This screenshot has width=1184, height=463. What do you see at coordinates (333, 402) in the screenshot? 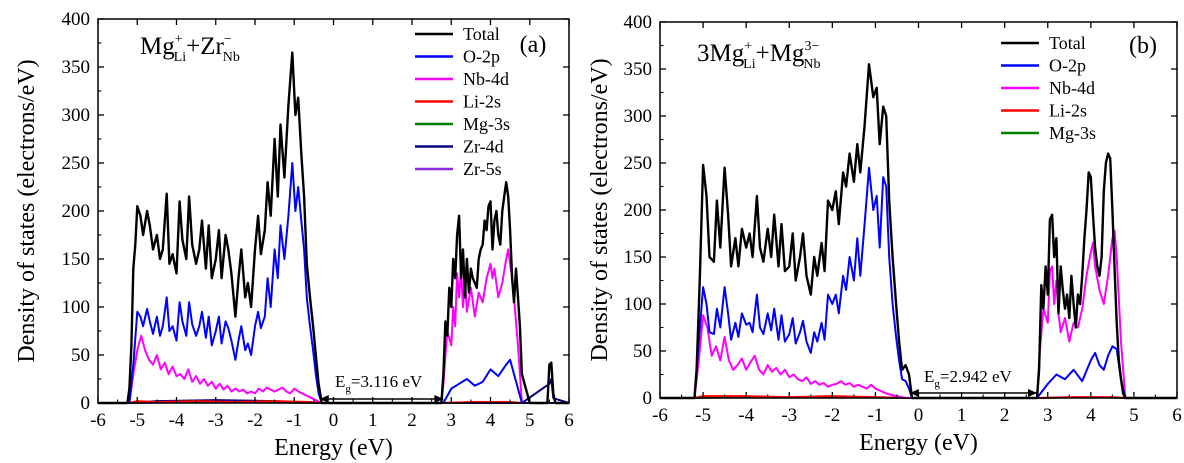
I see `series-line-li-2s` at bounding box center [333, 402].